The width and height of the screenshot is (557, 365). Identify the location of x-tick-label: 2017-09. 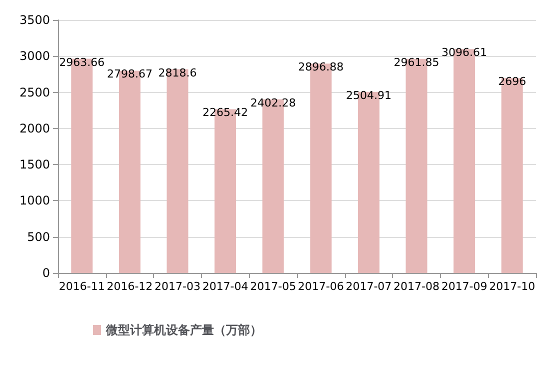
(464, 286).